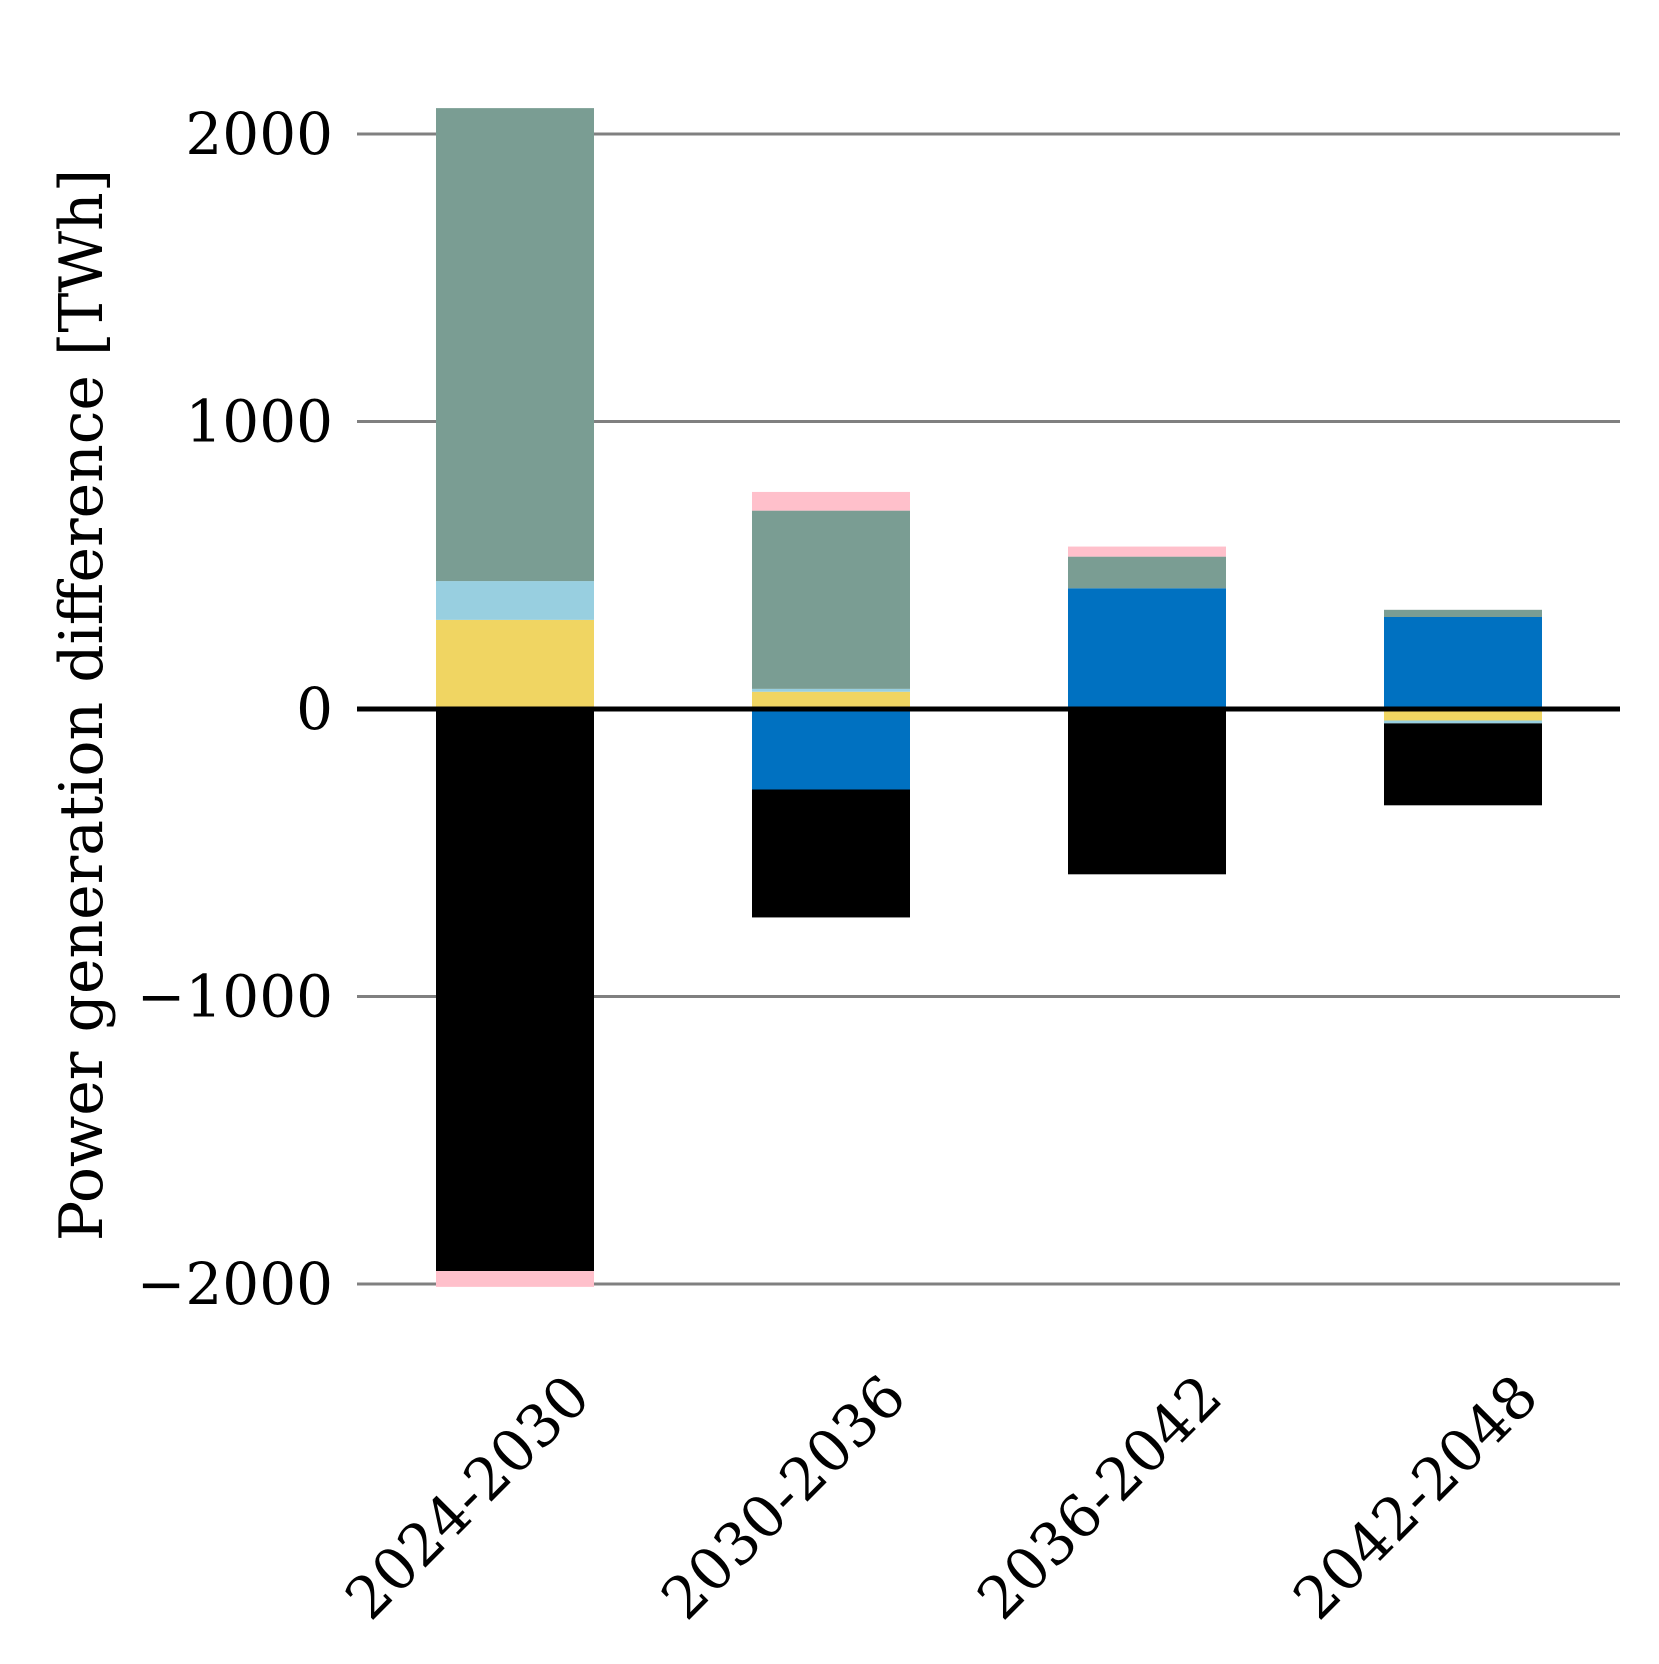 This screenshot has width=1659, height=1664. Describe the element at coordinates (259, 422) in the screenshot. I see `y-tick-label: 1000` at that location.